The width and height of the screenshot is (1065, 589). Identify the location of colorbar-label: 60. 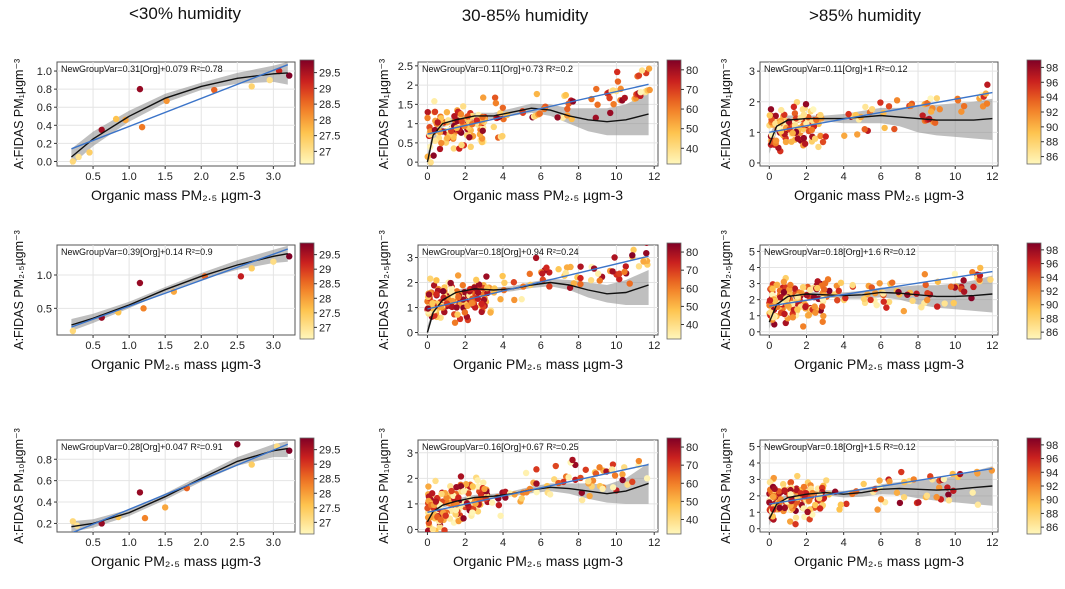
(692, 110).